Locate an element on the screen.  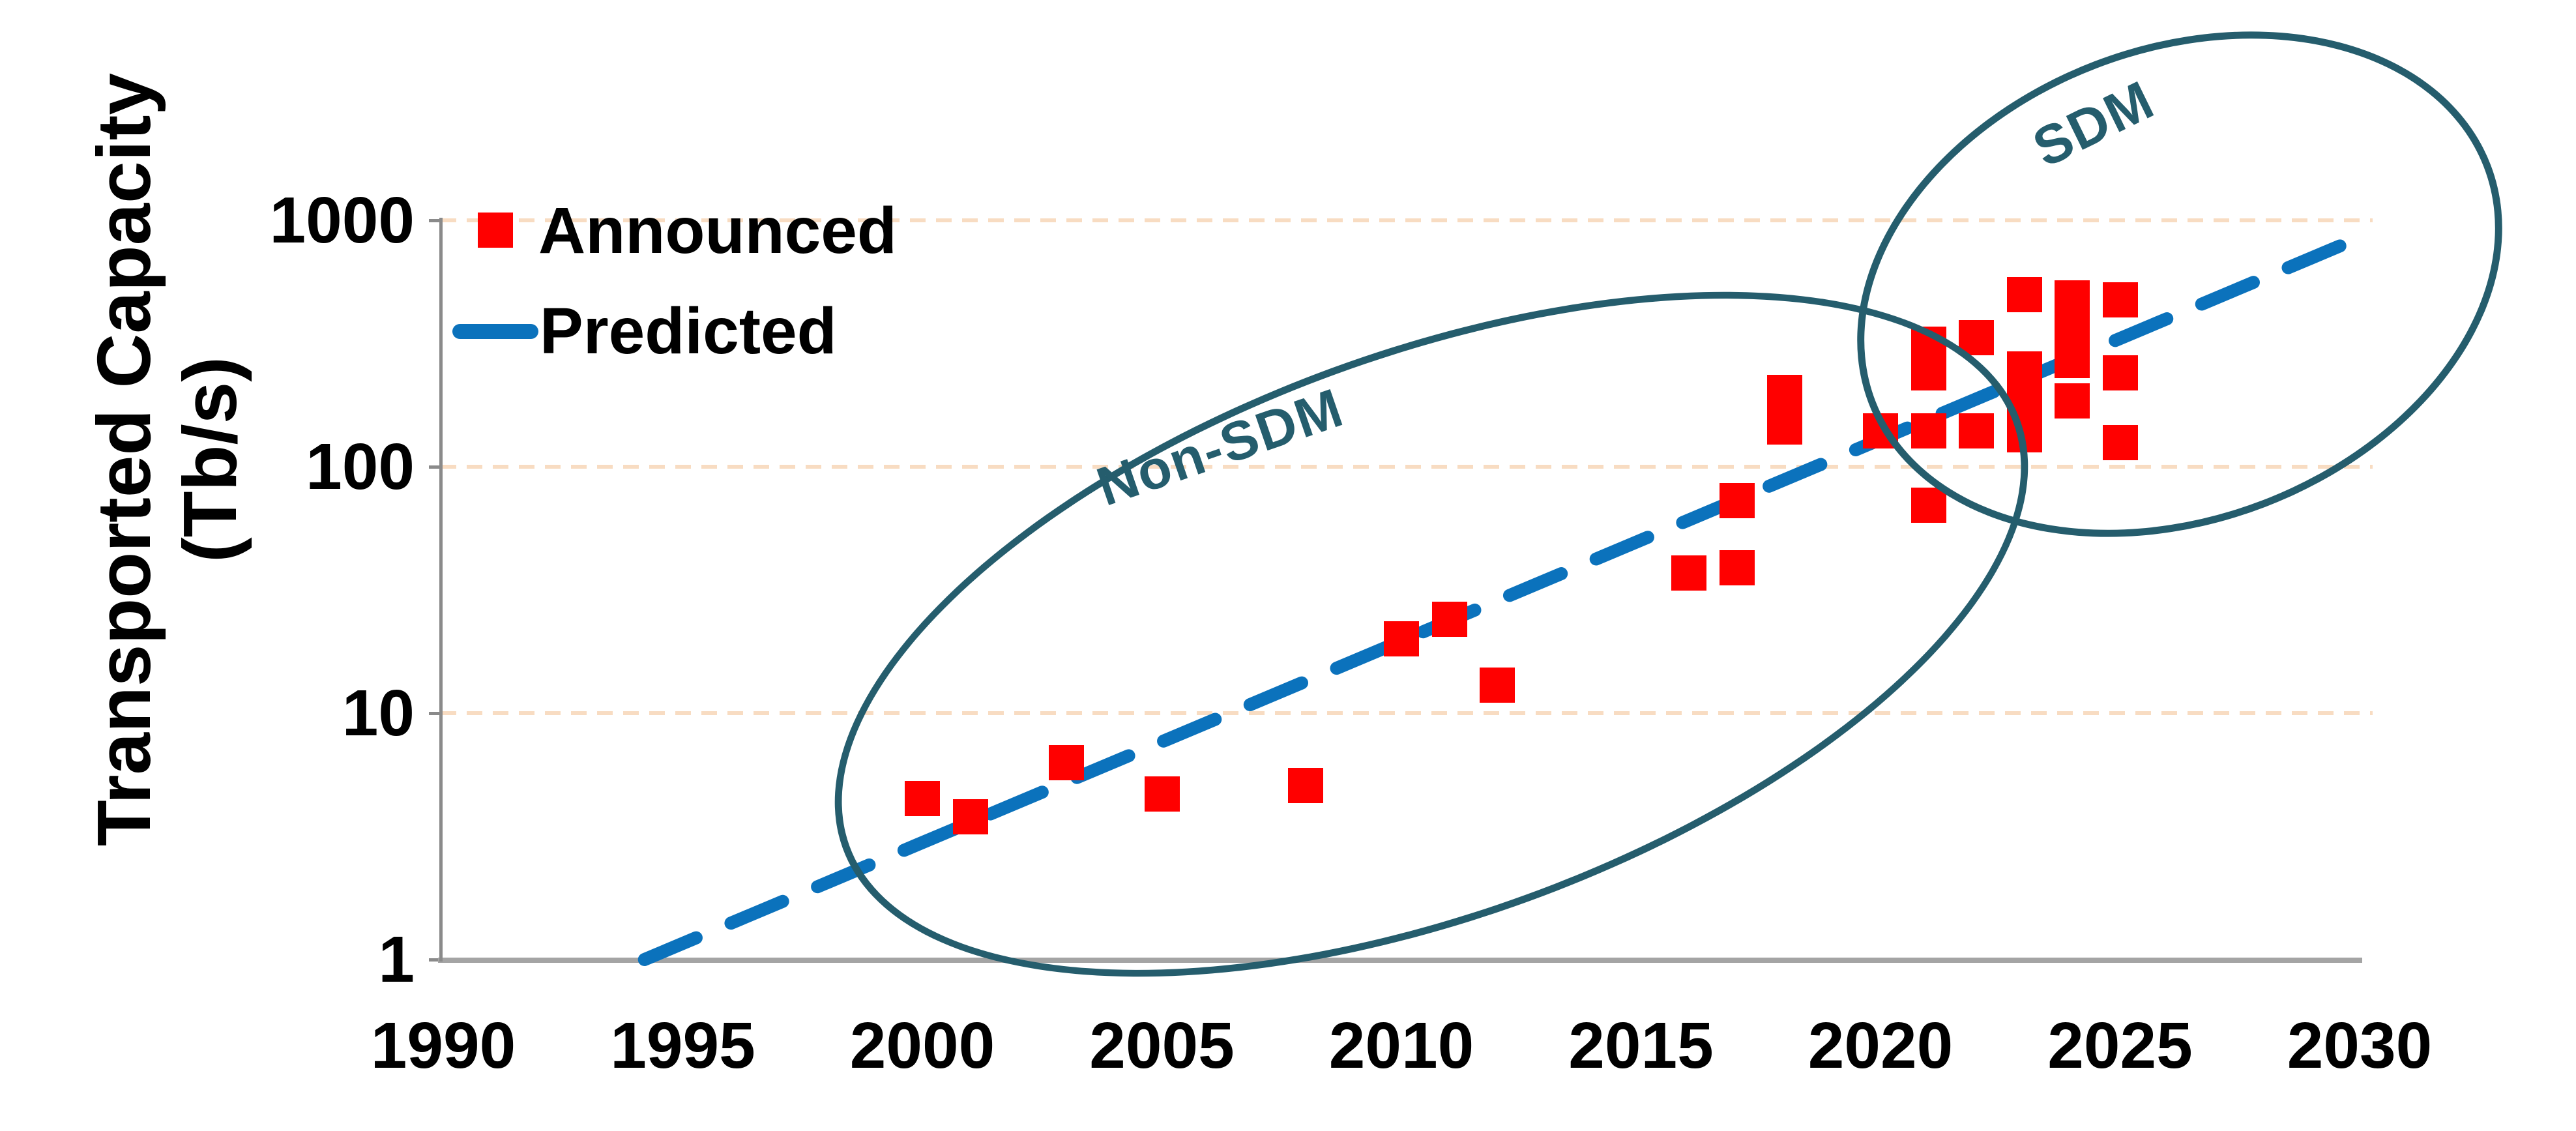
x-tick-label-2030: 2030 is located at coordinates (2360, 1045).